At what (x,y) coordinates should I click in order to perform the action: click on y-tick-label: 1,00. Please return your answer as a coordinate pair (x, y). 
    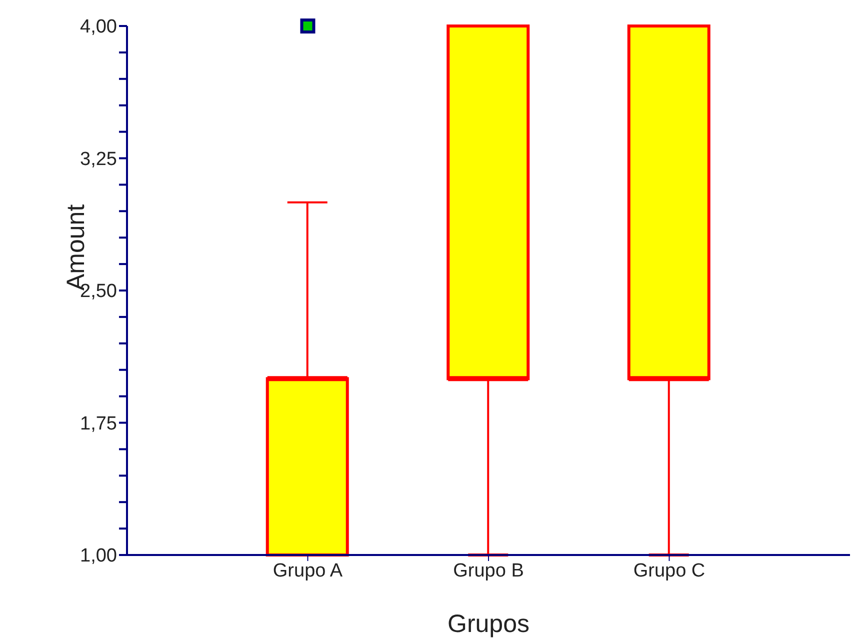
    Looking at the image, I should click on (98, 556).